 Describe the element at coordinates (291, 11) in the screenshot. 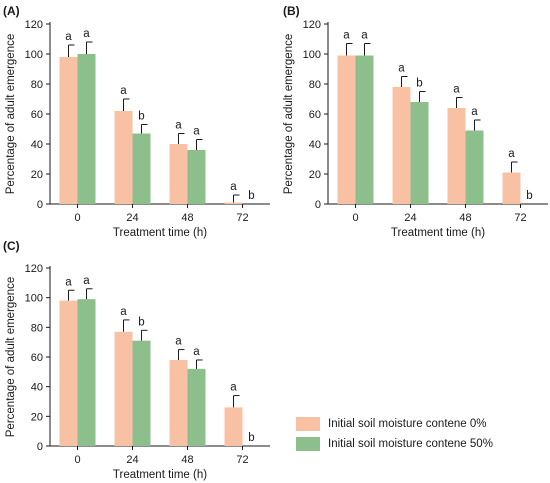

I see `panel-label: (B)` at that location.